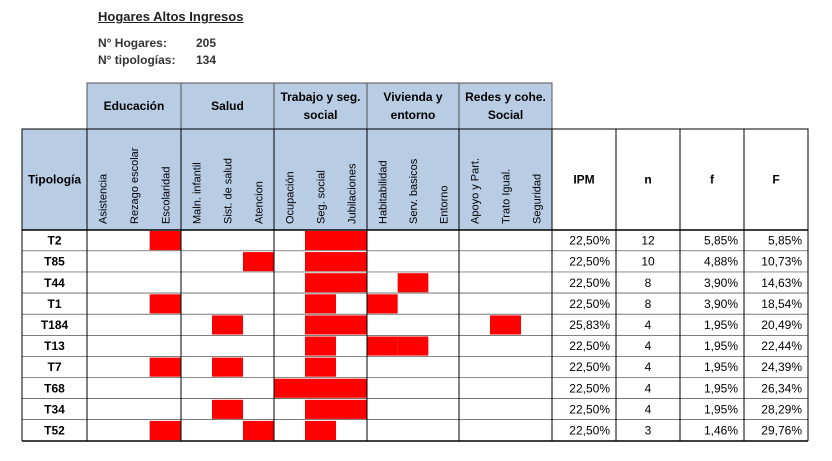 This screenshot has height=461, width=832. What do you see at coordinates (781, 346) in the screenshot?
I see `F-value: 22,44%` at bounding box center [781, 346].